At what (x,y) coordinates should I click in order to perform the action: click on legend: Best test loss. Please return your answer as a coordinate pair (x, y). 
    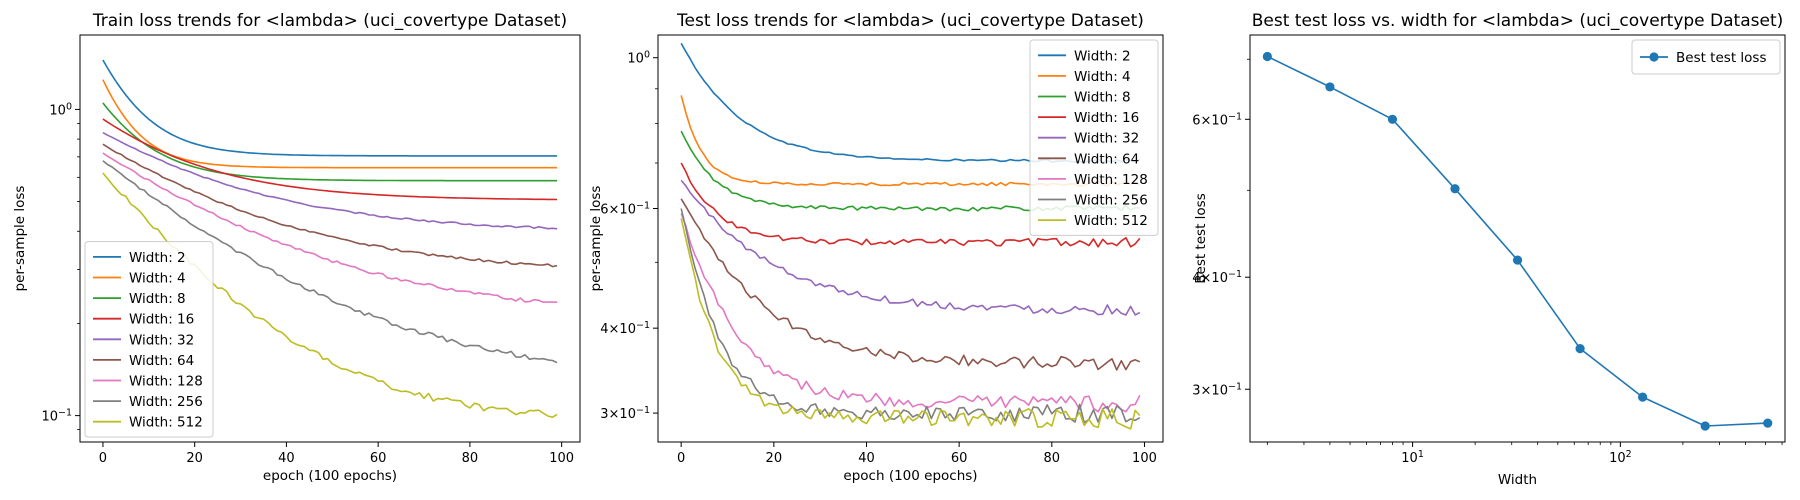
    Looking at the image, I should click on (1706, 57).